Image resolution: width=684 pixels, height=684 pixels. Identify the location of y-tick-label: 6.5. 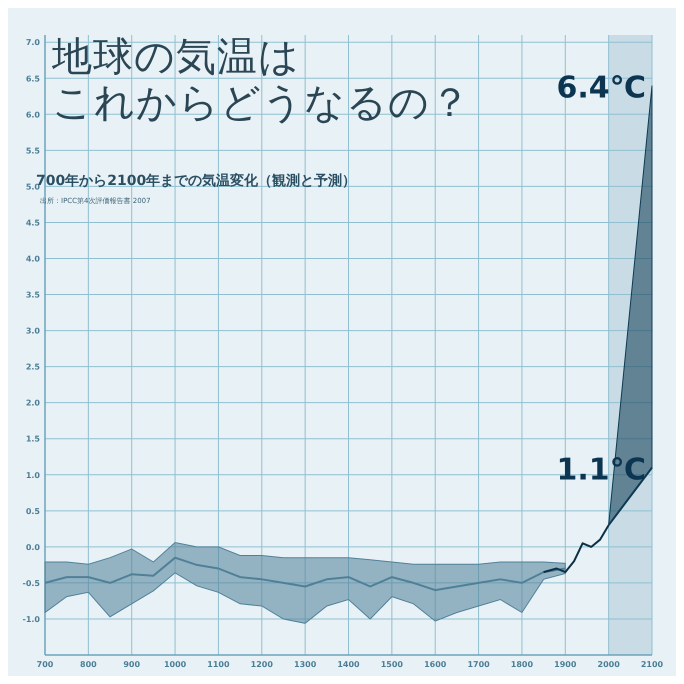
(33, 79).